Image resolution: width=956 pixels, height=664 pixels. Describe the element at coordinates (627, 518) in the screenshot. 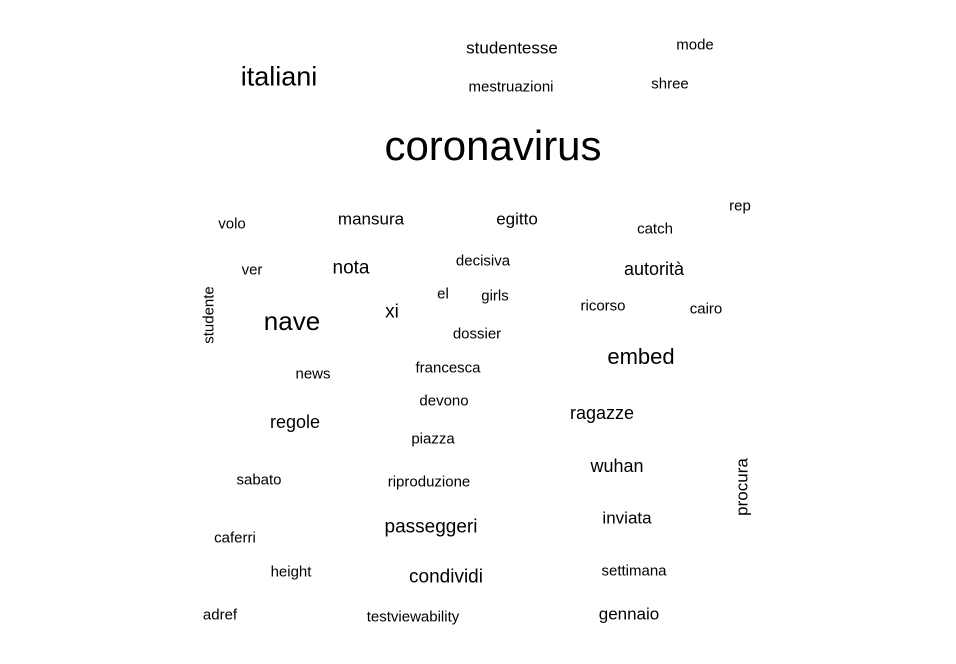

I see `word-inviata: inviata` at that location.